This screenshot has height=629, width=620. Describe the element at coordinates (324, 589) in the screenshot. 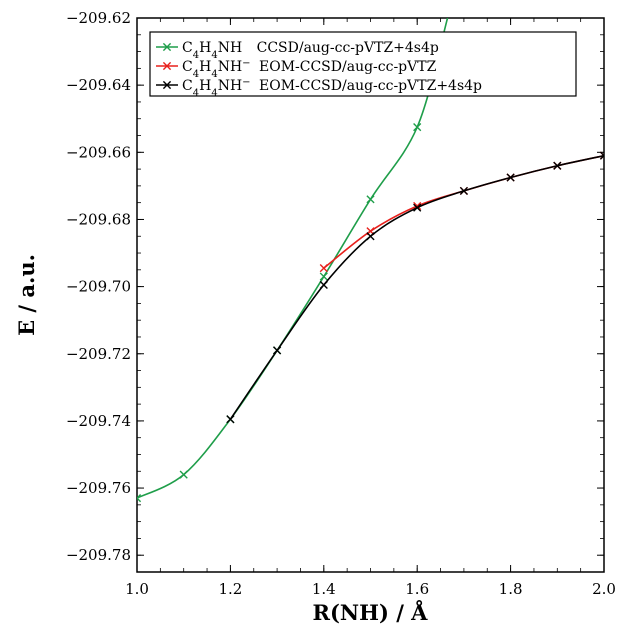

I see `x-tick-label: 1.4` at that location.